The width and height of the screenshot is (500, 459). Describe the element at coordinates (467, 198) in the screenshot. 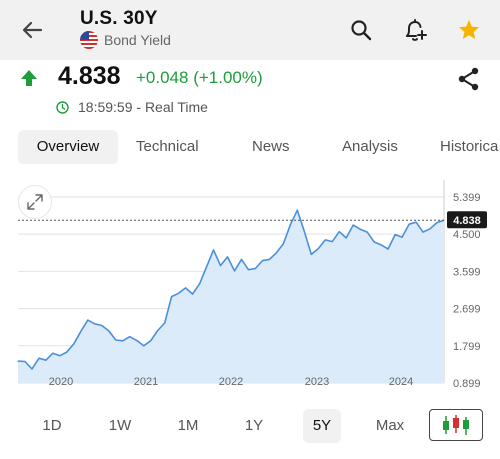

I see `y-tick-label: 5.399` at that location.